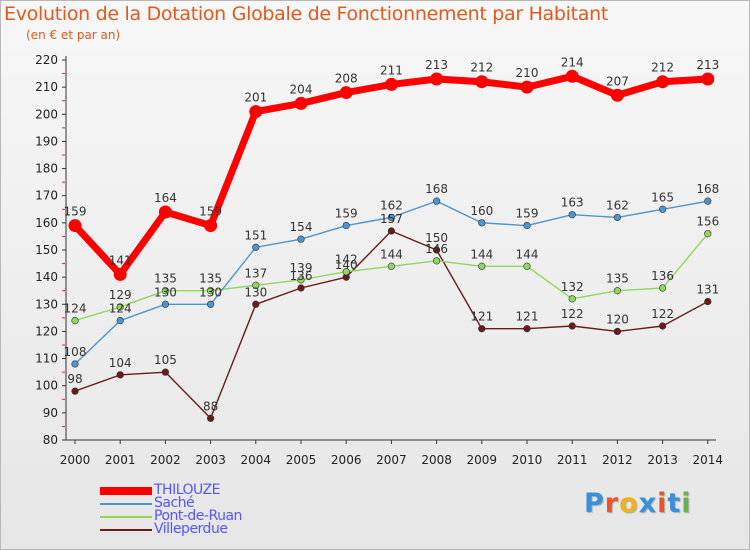  I want to click on data-label: 120, so click(617, 319).